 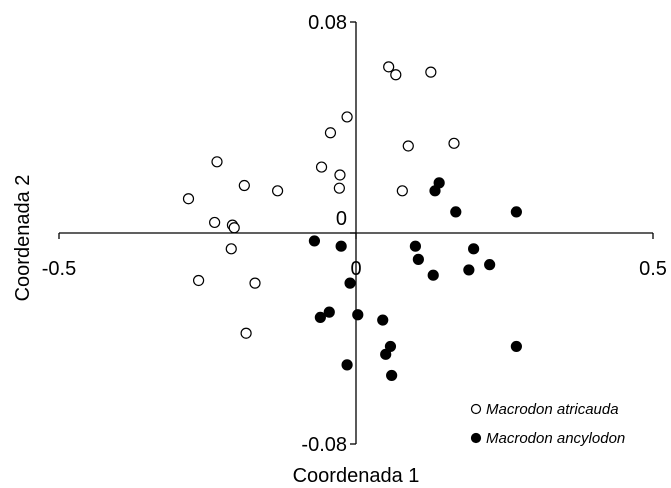 What do you see at coordinates (476, 409) in the screenshot?
I see `legend-marker-atricauda` at bounding box center [476, 409].